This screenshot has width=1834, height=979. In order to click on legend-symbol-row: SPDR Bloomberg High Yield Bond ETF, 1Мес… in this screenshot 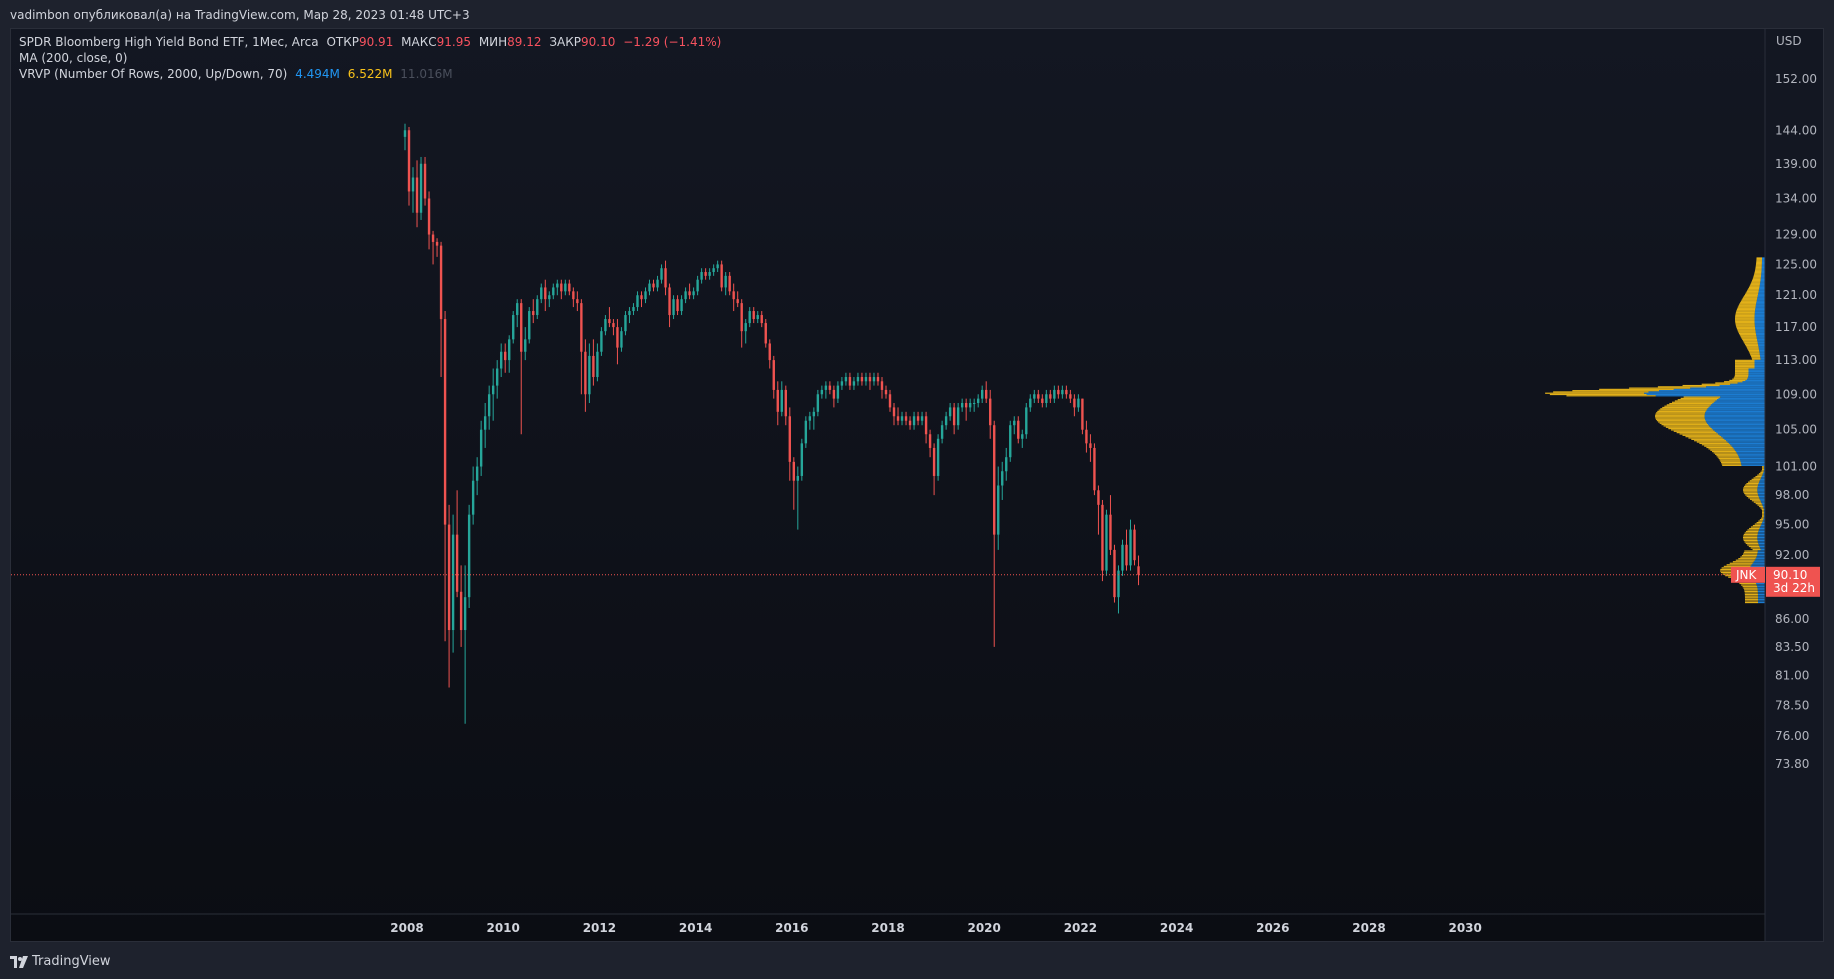, I will do `click(370, 42)`.